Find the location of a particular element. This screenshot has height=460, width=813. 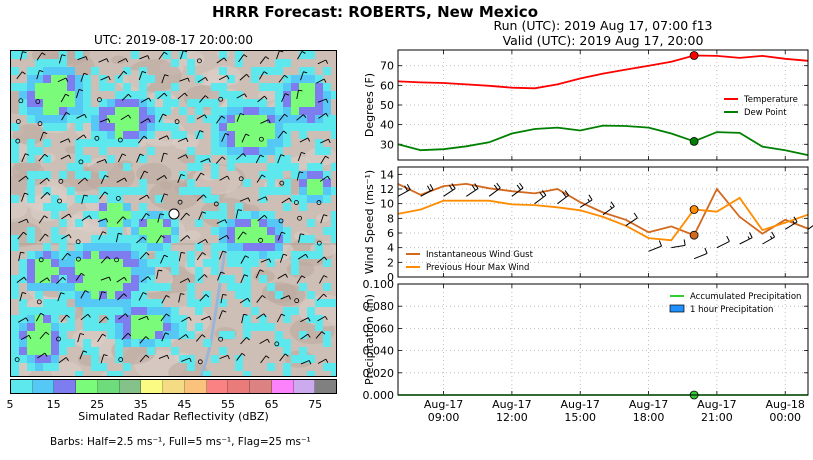

location-marker is located at coordinates (174, 214).